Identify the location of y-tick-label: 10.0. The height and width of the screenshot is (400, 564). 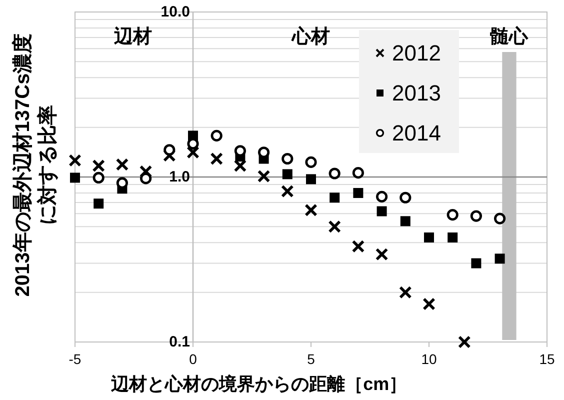
(175, 12).